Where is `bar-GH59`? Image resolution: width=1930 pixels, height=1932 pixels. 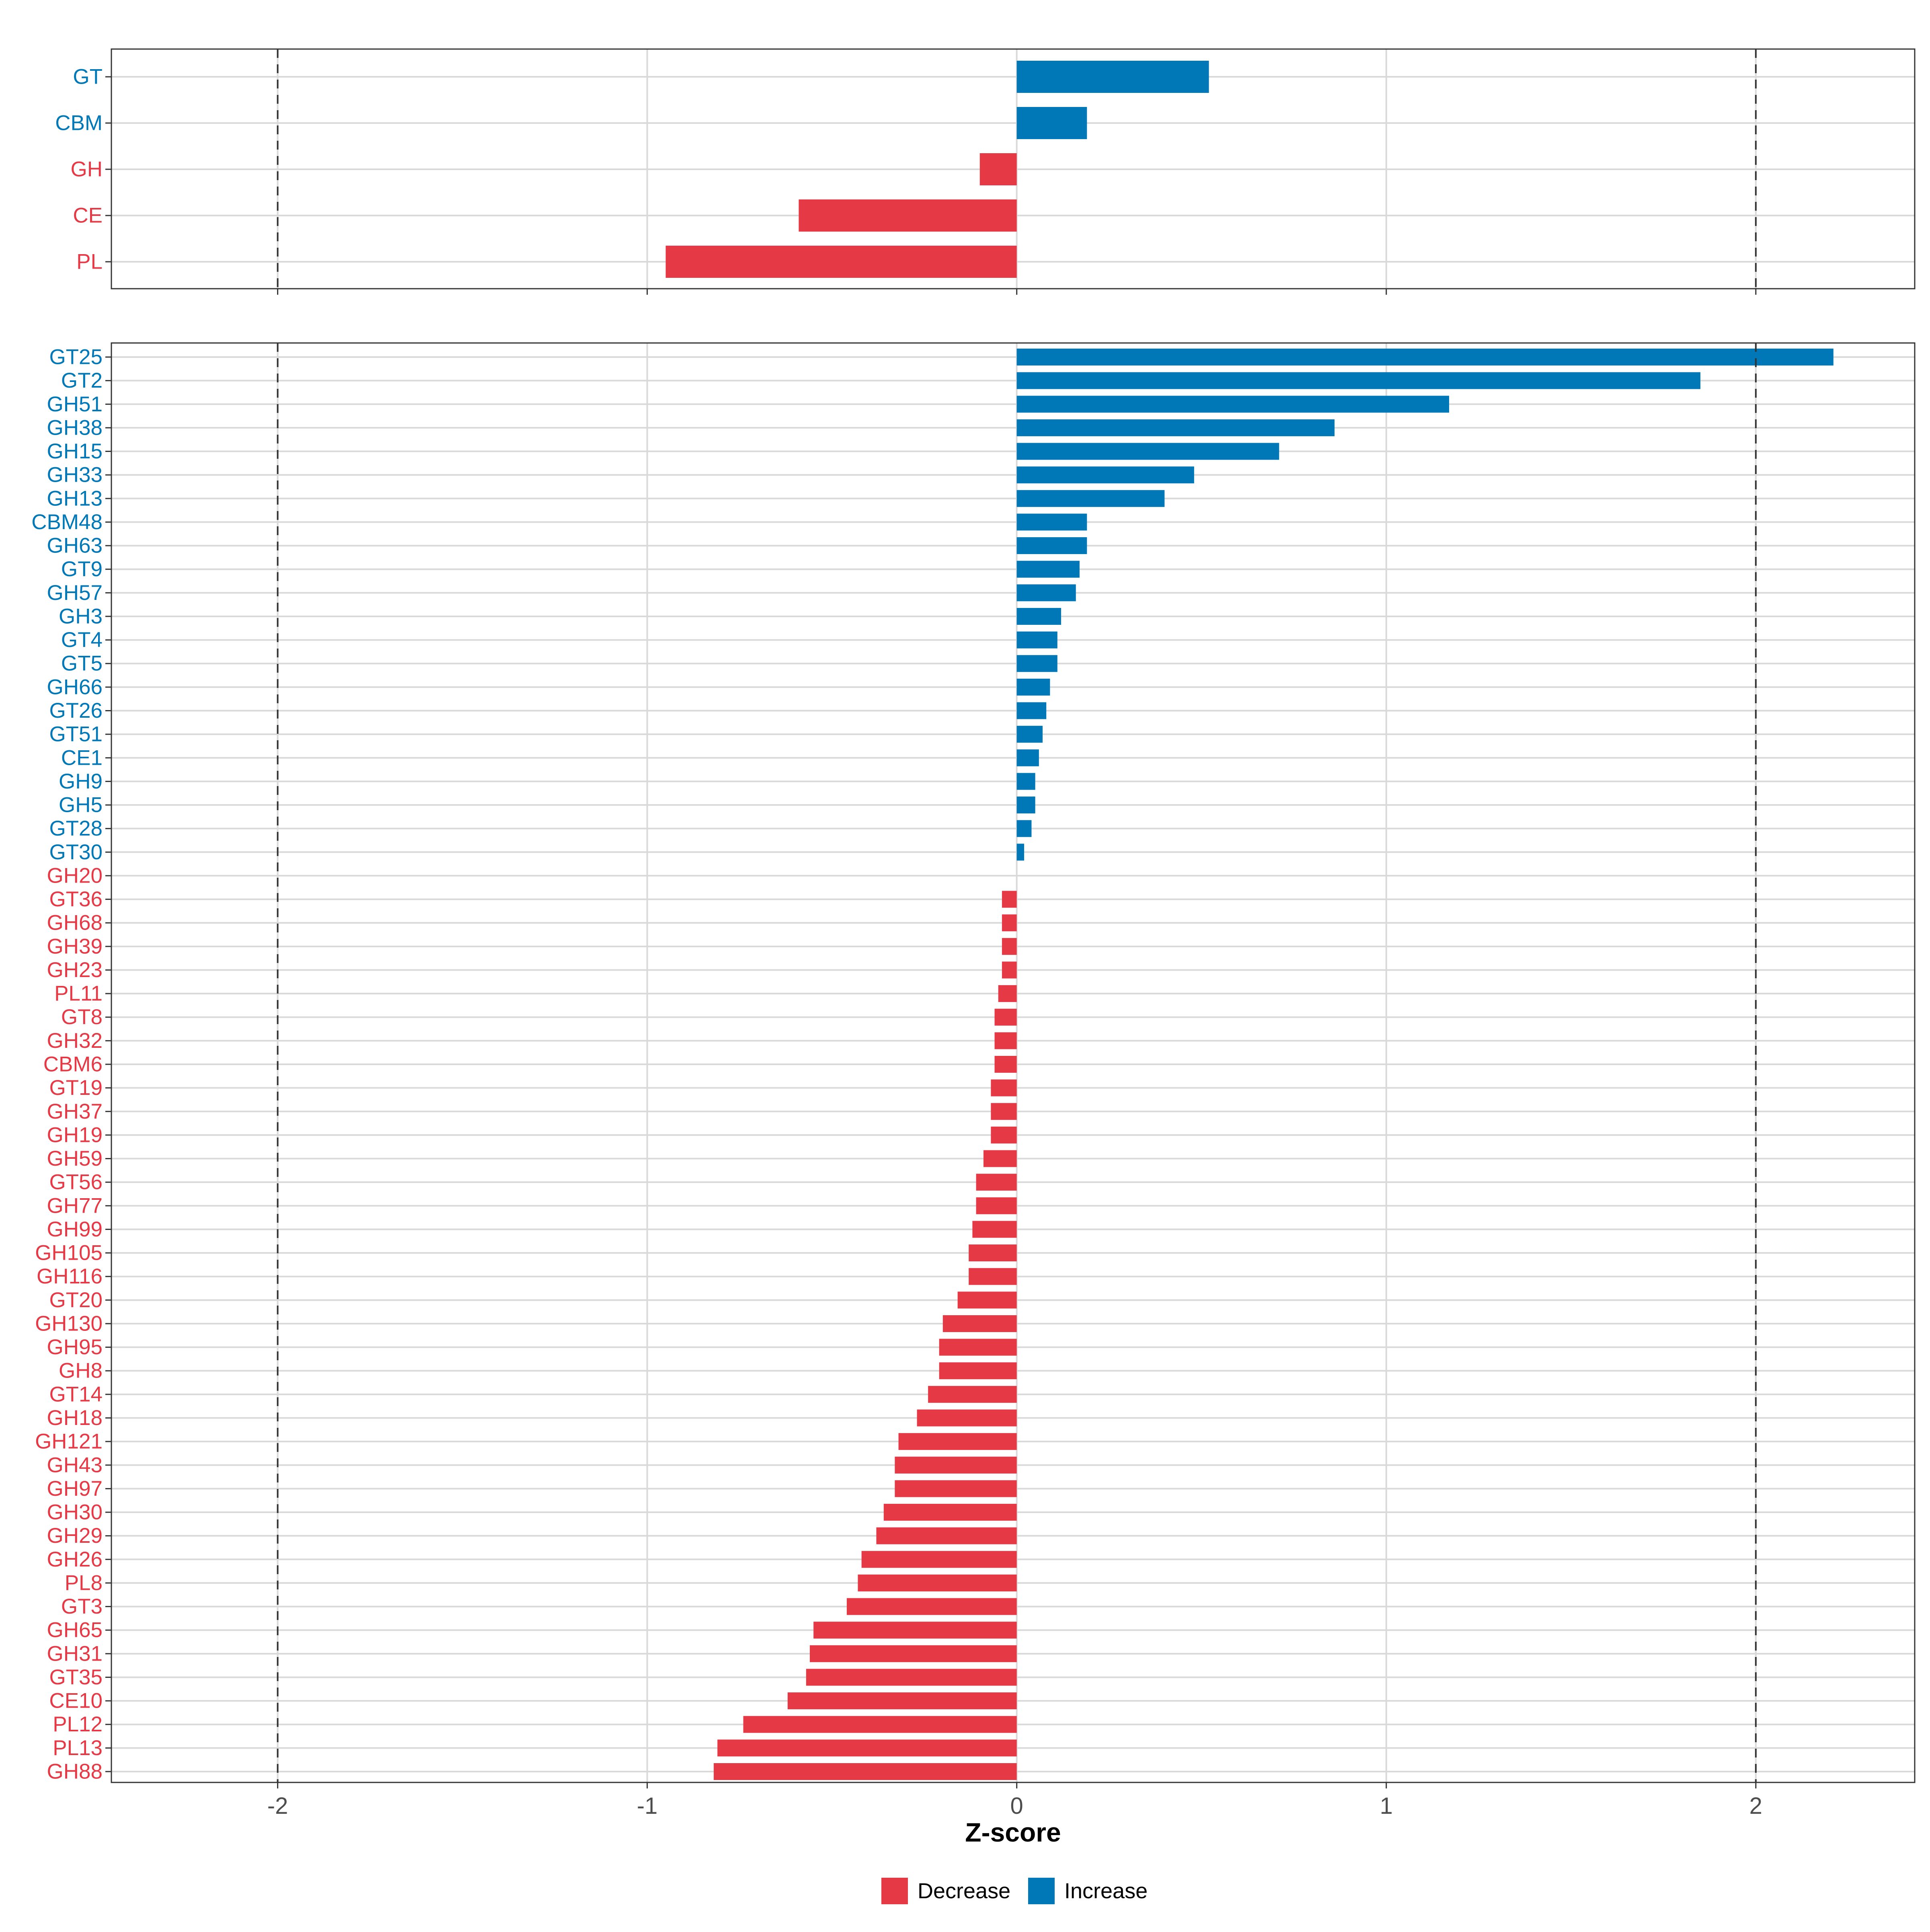 bar-GH59 is located at coordinates (1000, 1158).